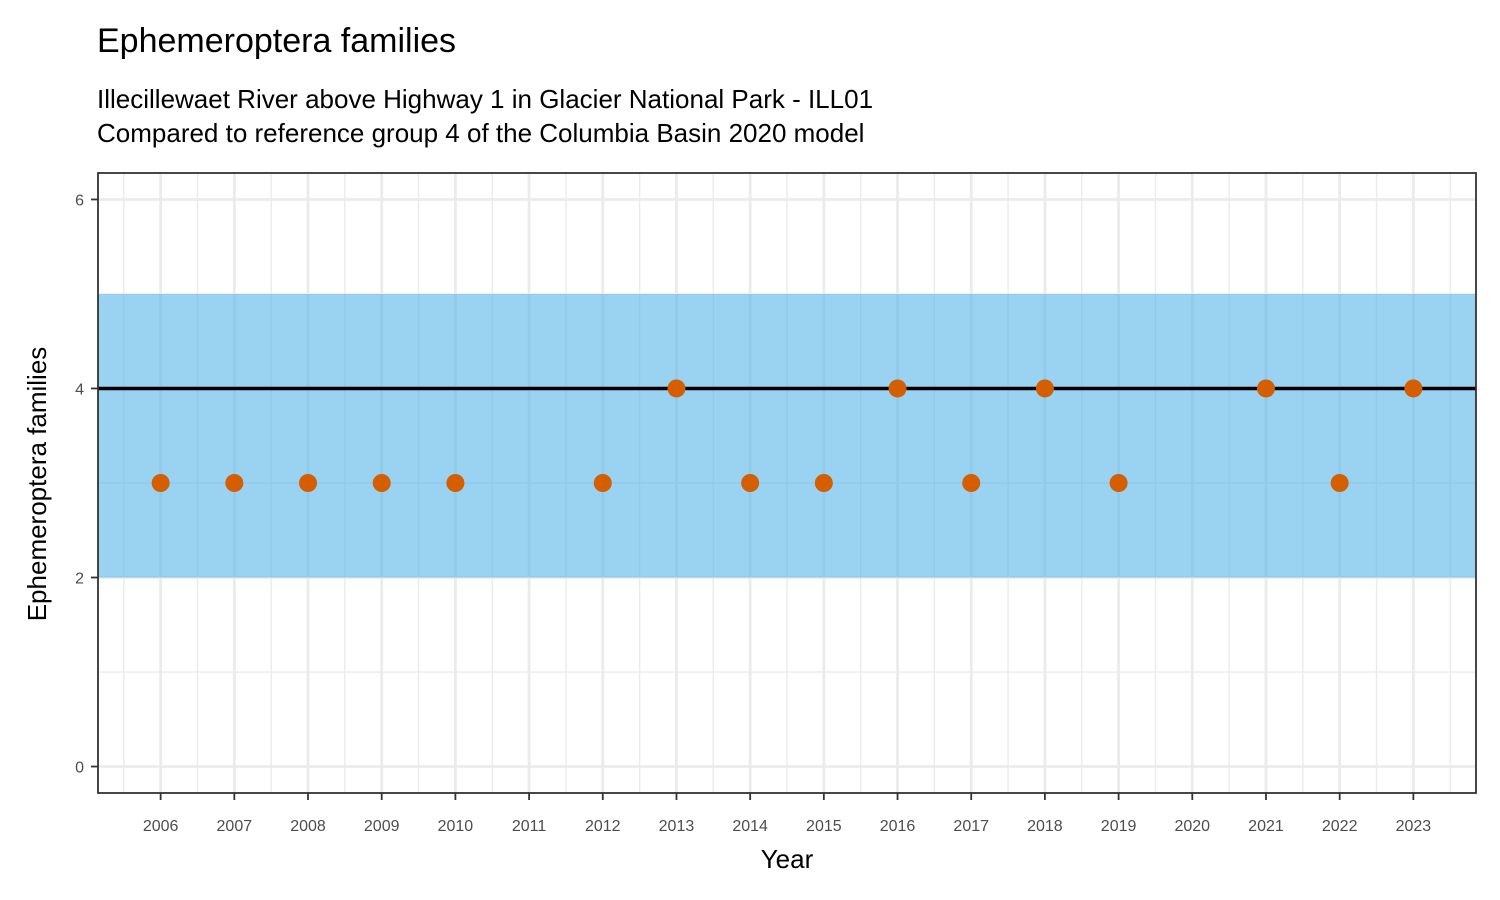  I want to click on y-tick-label: 0, so click(79, 768).